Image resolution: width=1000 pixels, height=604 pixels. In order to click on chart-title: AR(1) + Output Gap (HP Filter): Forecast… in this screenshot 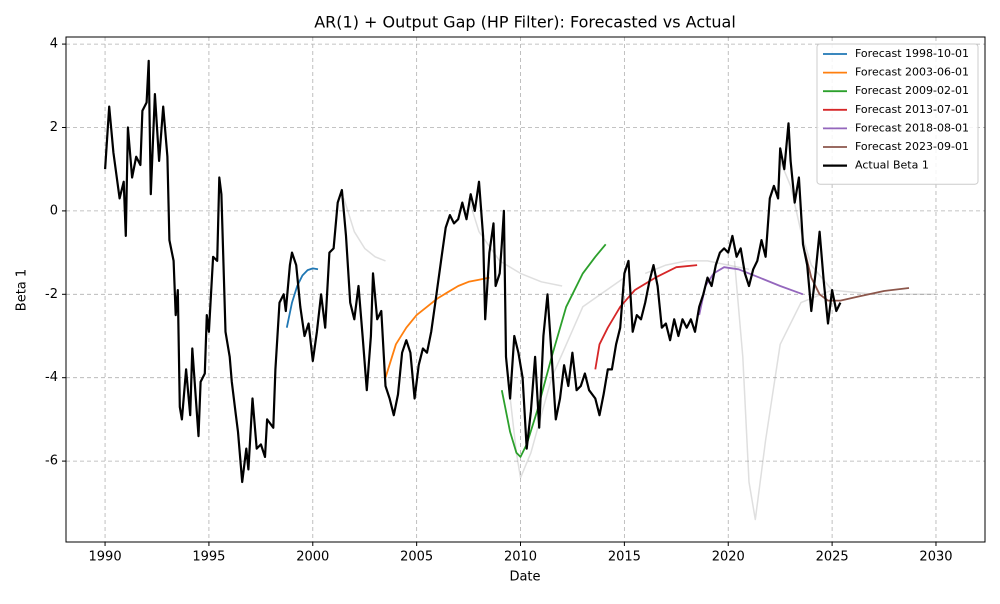, I will do `click(525, 22)`.